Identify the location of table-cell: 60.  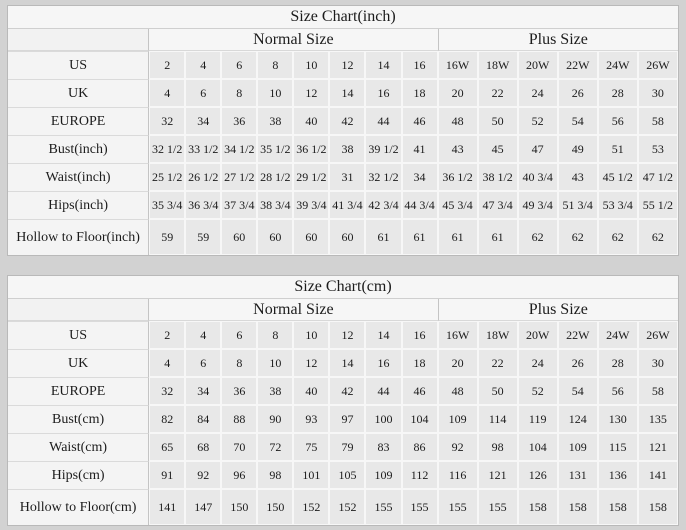
(347, 237).